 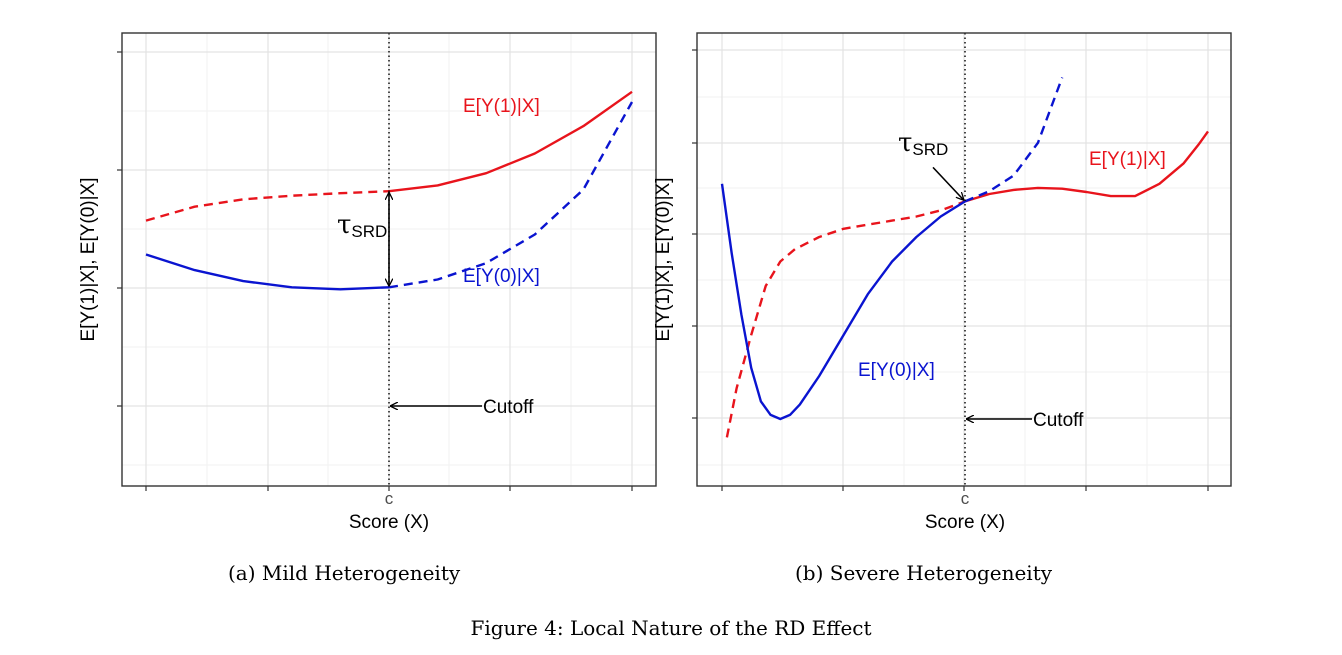 I want to click on panel-b-caption: (b) Severe Heterogeneity, so click(x=924, y=573).